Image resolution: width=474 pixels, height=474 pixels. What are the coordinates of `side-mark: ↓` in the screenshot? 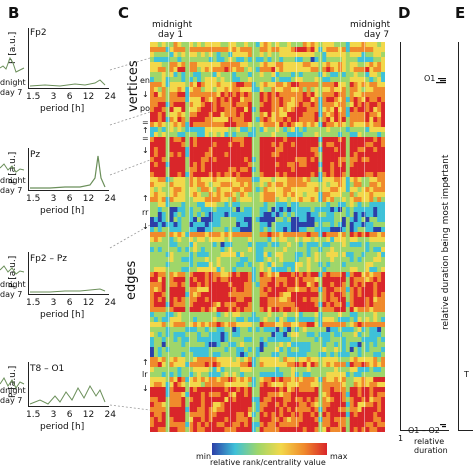 It's located at (145, 150).